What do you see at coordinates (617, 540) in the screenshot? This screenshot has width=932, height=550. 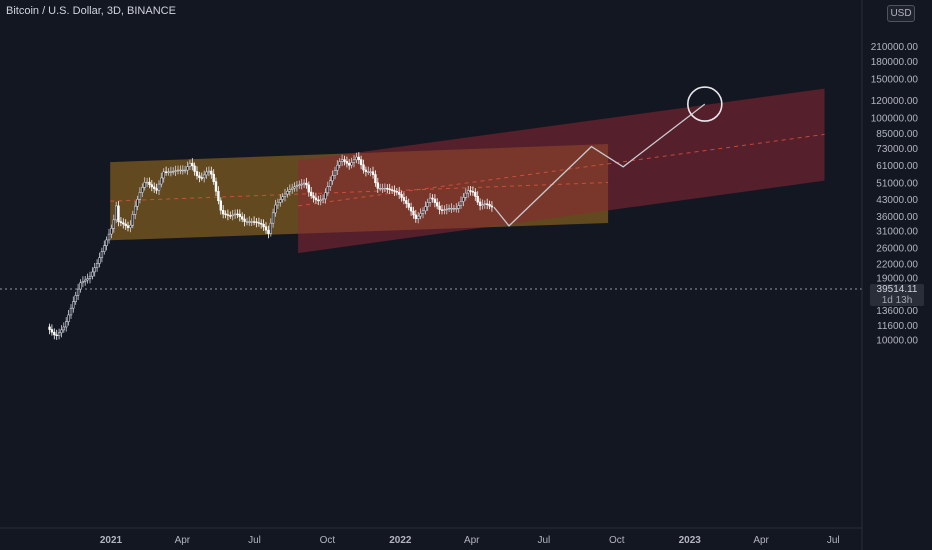 I see `x-tick-label: Oct` at bounding box center [617, 540].